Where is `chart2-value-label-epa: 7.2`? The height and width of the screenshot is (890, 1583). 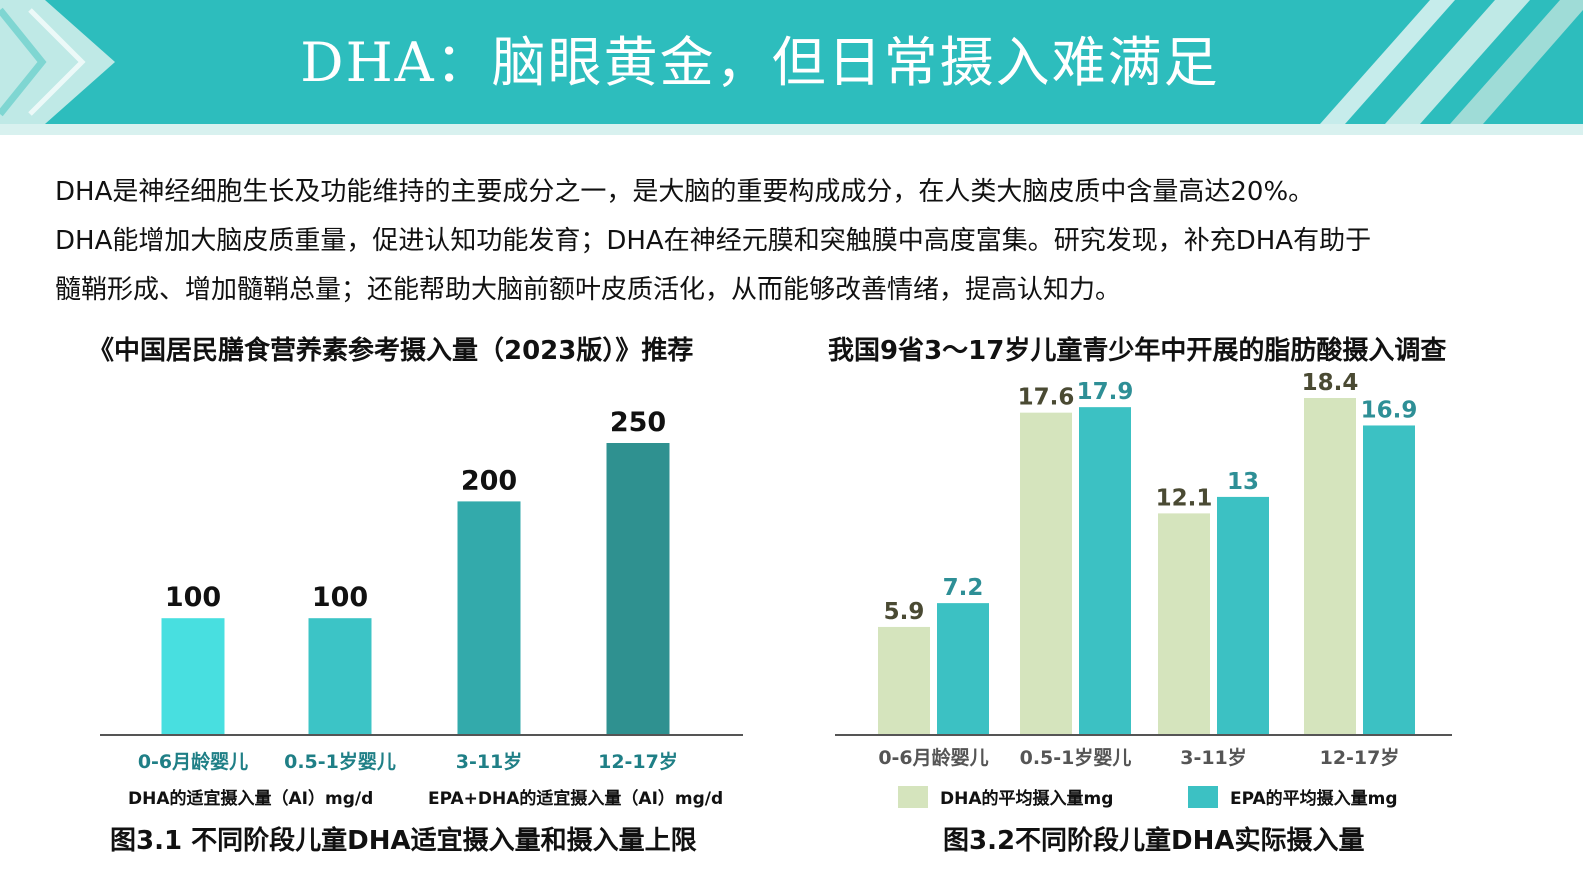
chart2-value-label-epa: 7.2 is located at coordinates (963, 588).